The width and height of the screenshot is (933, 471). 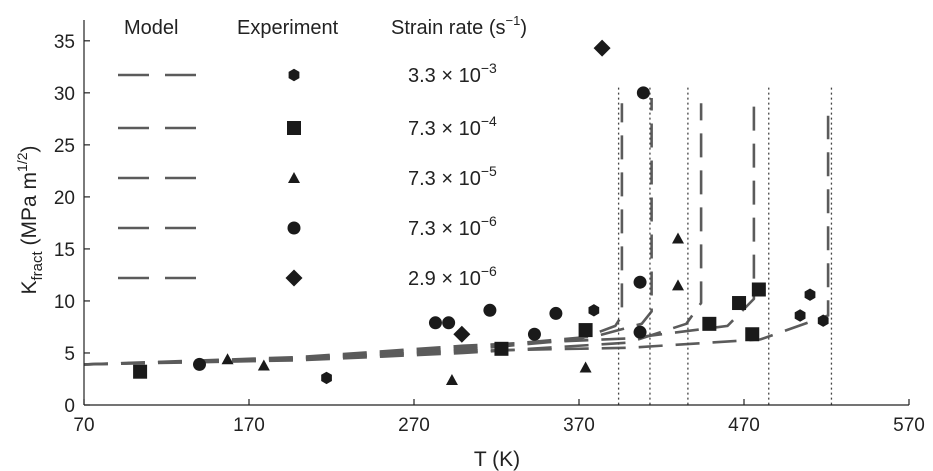 I want to click on y-tick-label: 25, so click(x=64, y=146).